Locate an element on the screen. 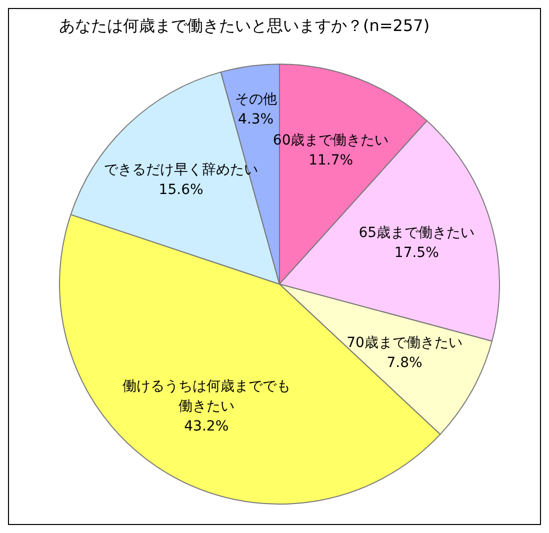  slice-label: その他 is located at coordinates (255, 99).